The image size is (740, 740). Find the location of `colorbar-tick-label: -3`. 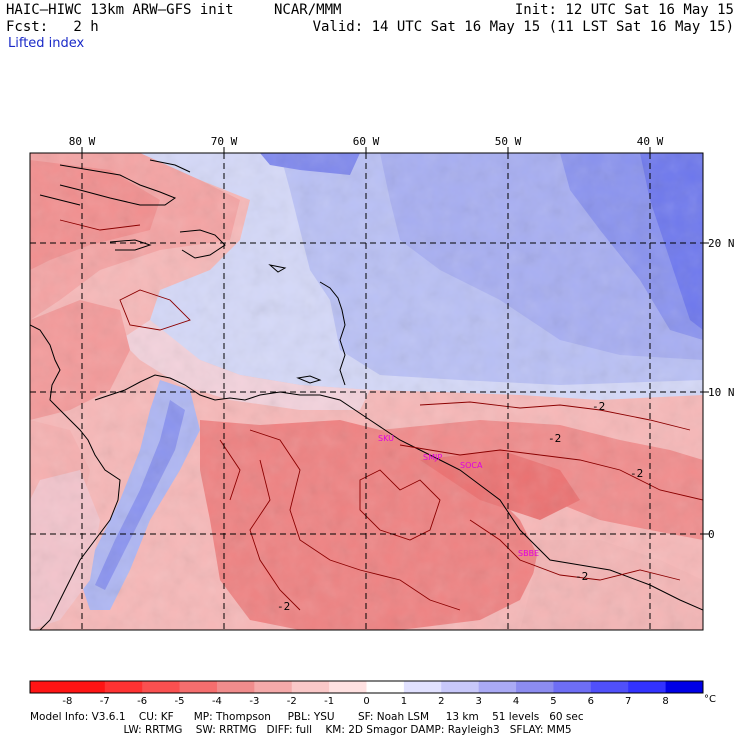

colorbar-tick-label: -3 is located at coordinates (254, 701).